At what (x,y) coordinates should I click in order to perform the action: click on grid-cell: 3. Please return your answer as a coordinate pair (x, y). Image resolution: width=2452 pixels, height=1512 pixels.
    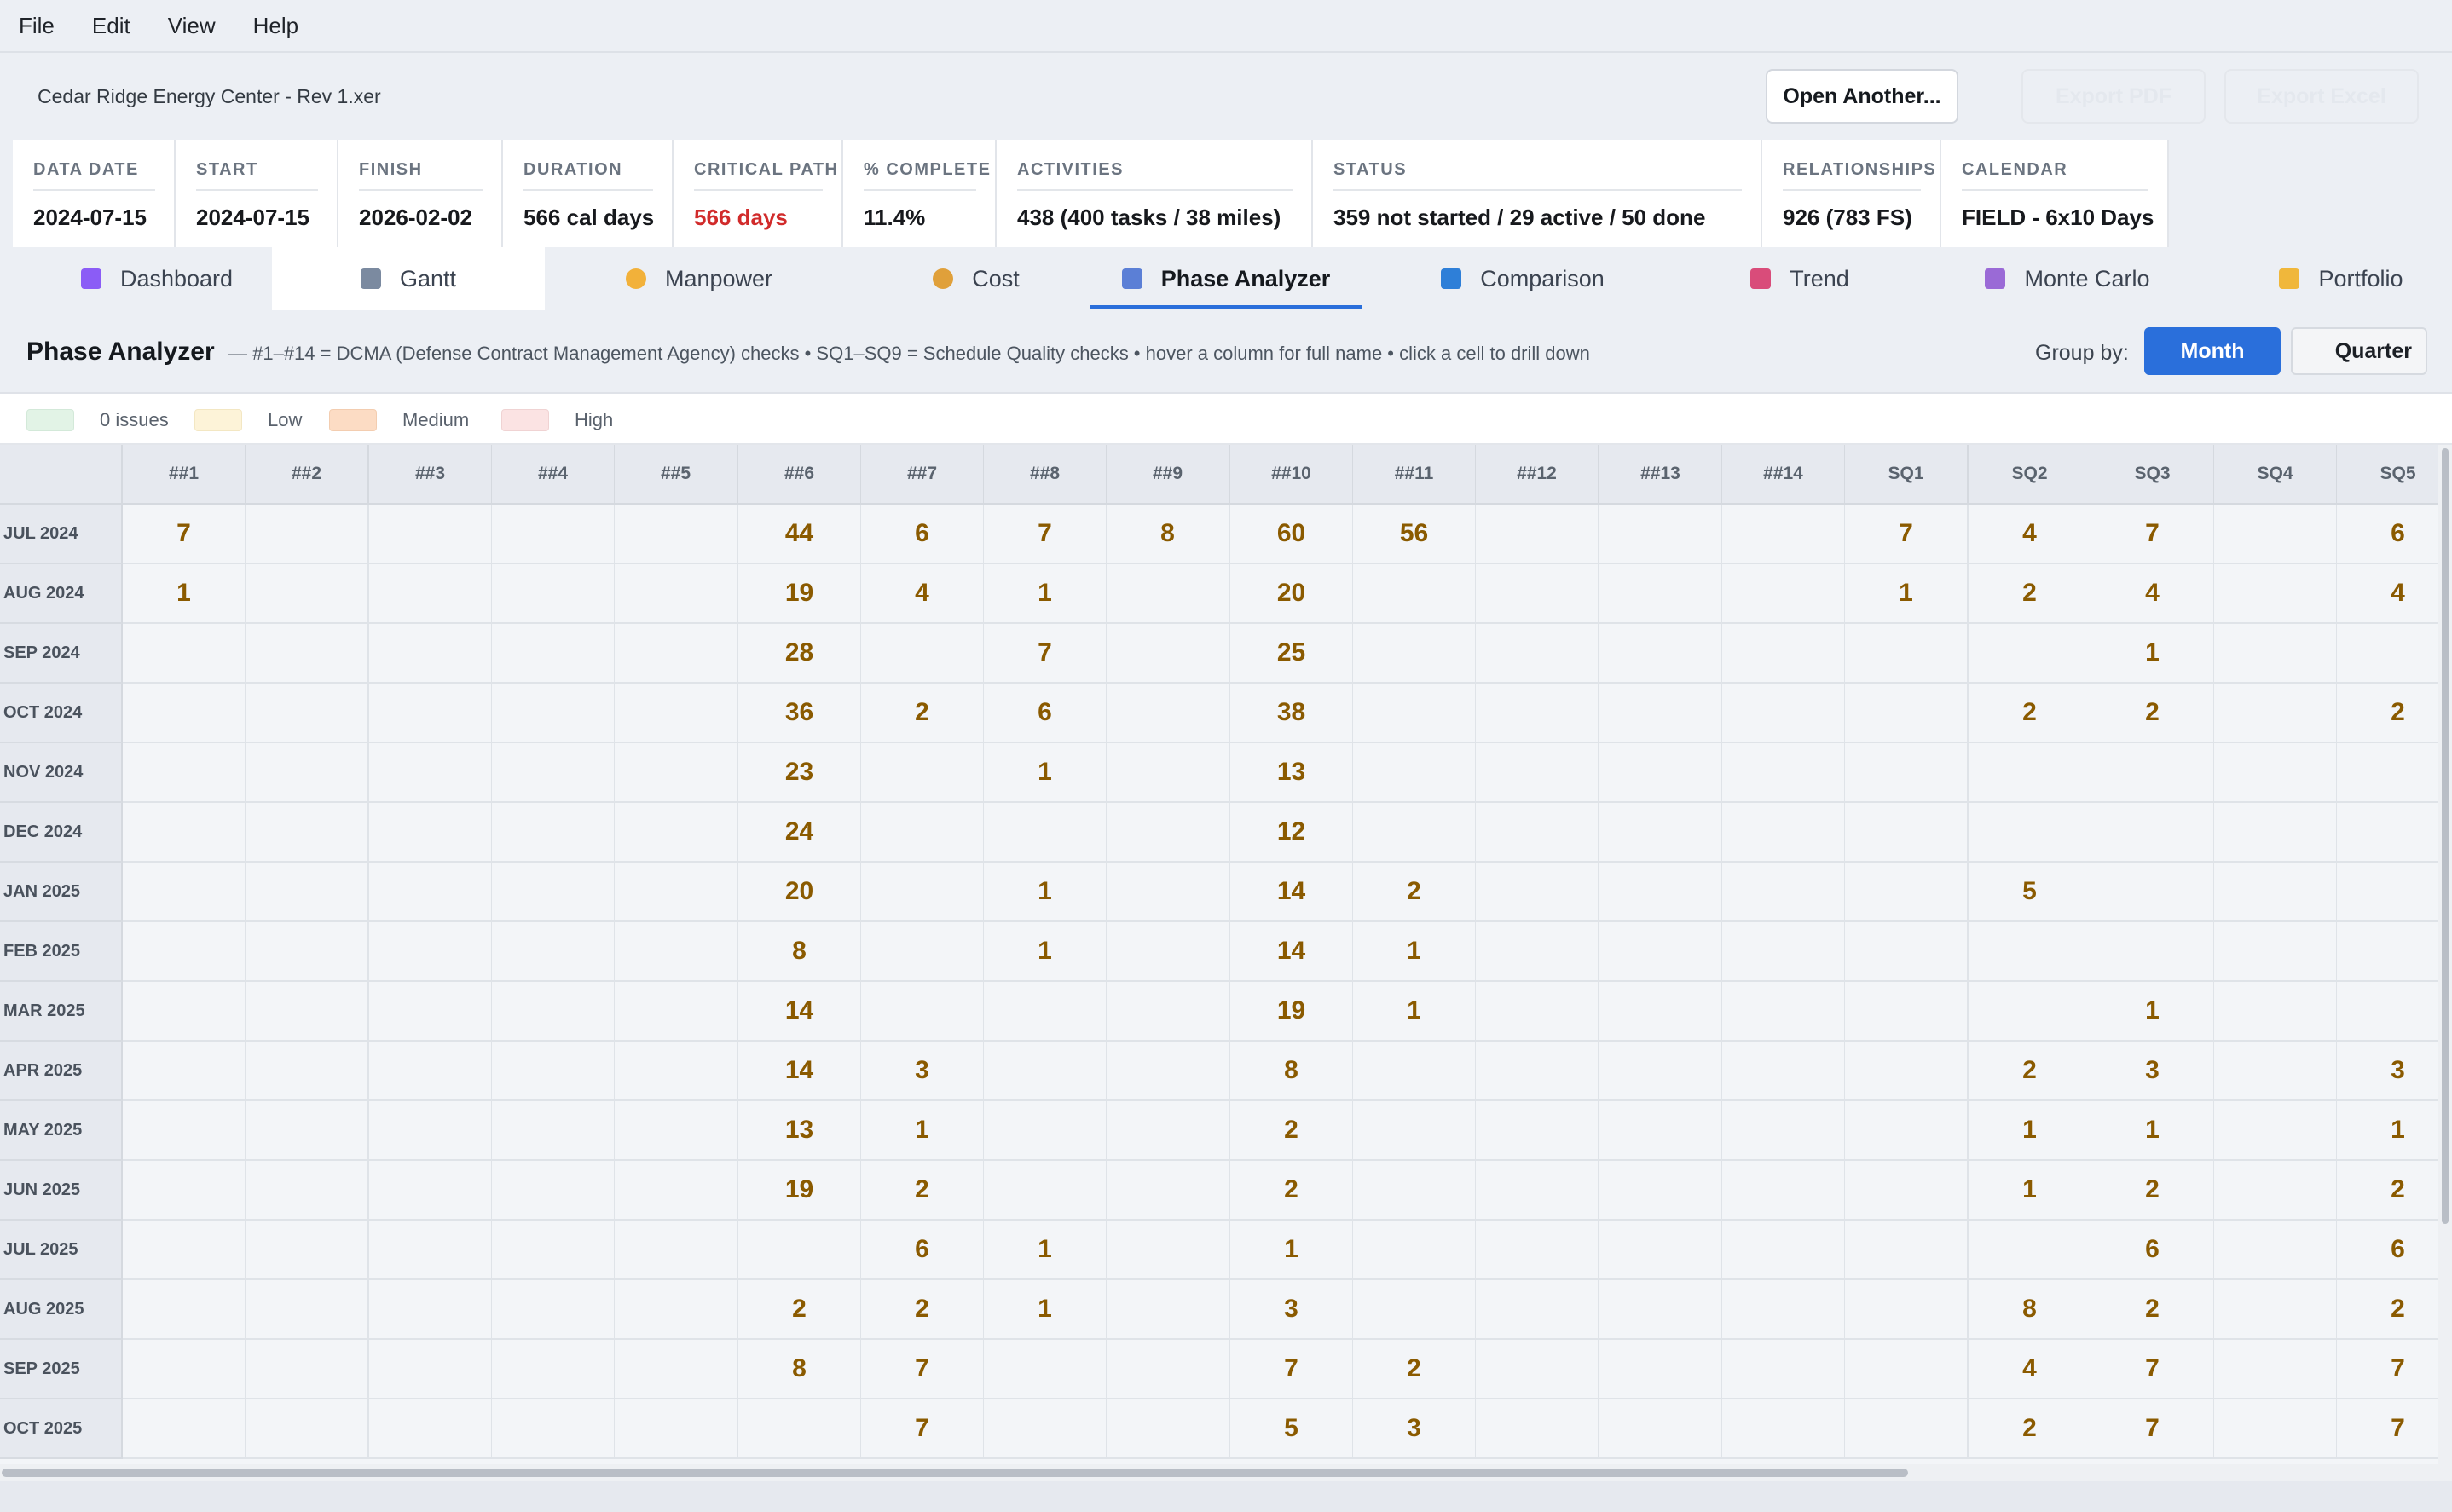
    Looking at the image, I should click on (923, 1071).